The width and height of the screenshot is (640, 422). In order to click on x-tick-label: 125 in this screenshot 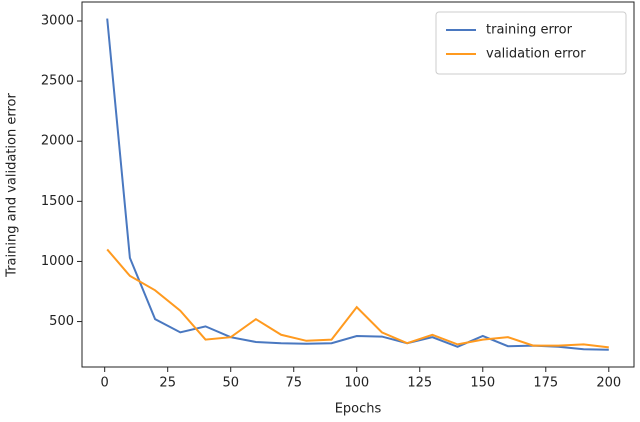, I will do `click(419, 383)`.